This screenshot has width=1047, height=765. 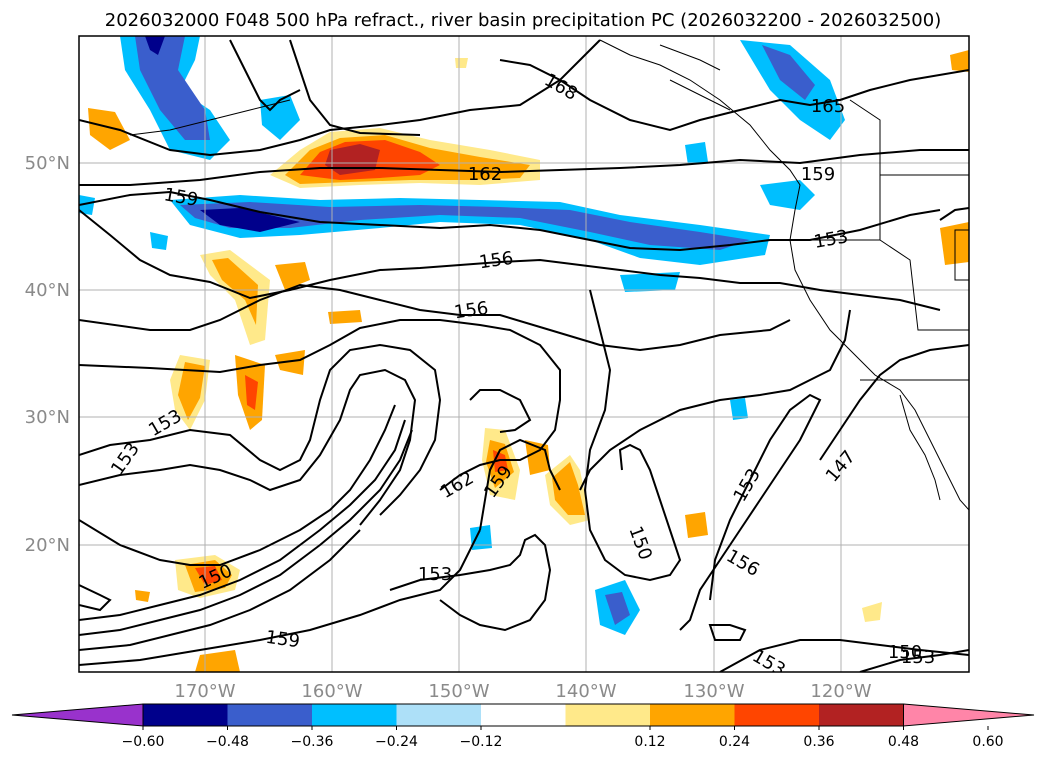 What do you see at coordinates (47, 545) in the screenshot?
I see `lat-label-20: 20°N` at bounding box center [47, 545].